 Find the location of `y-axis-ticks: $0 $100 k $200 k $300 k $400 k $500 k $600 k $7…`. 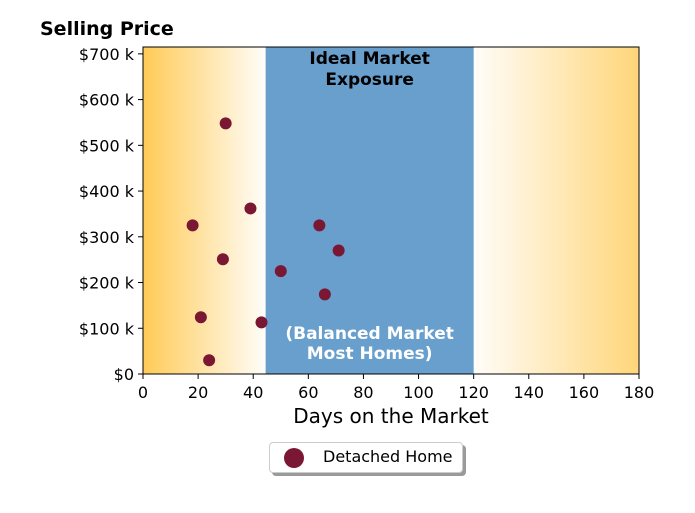

y-axis-ticks: $0 $100 k $200 k $300 k $400 k $500 k $600 k $7… is located at coordinates (111, 214).